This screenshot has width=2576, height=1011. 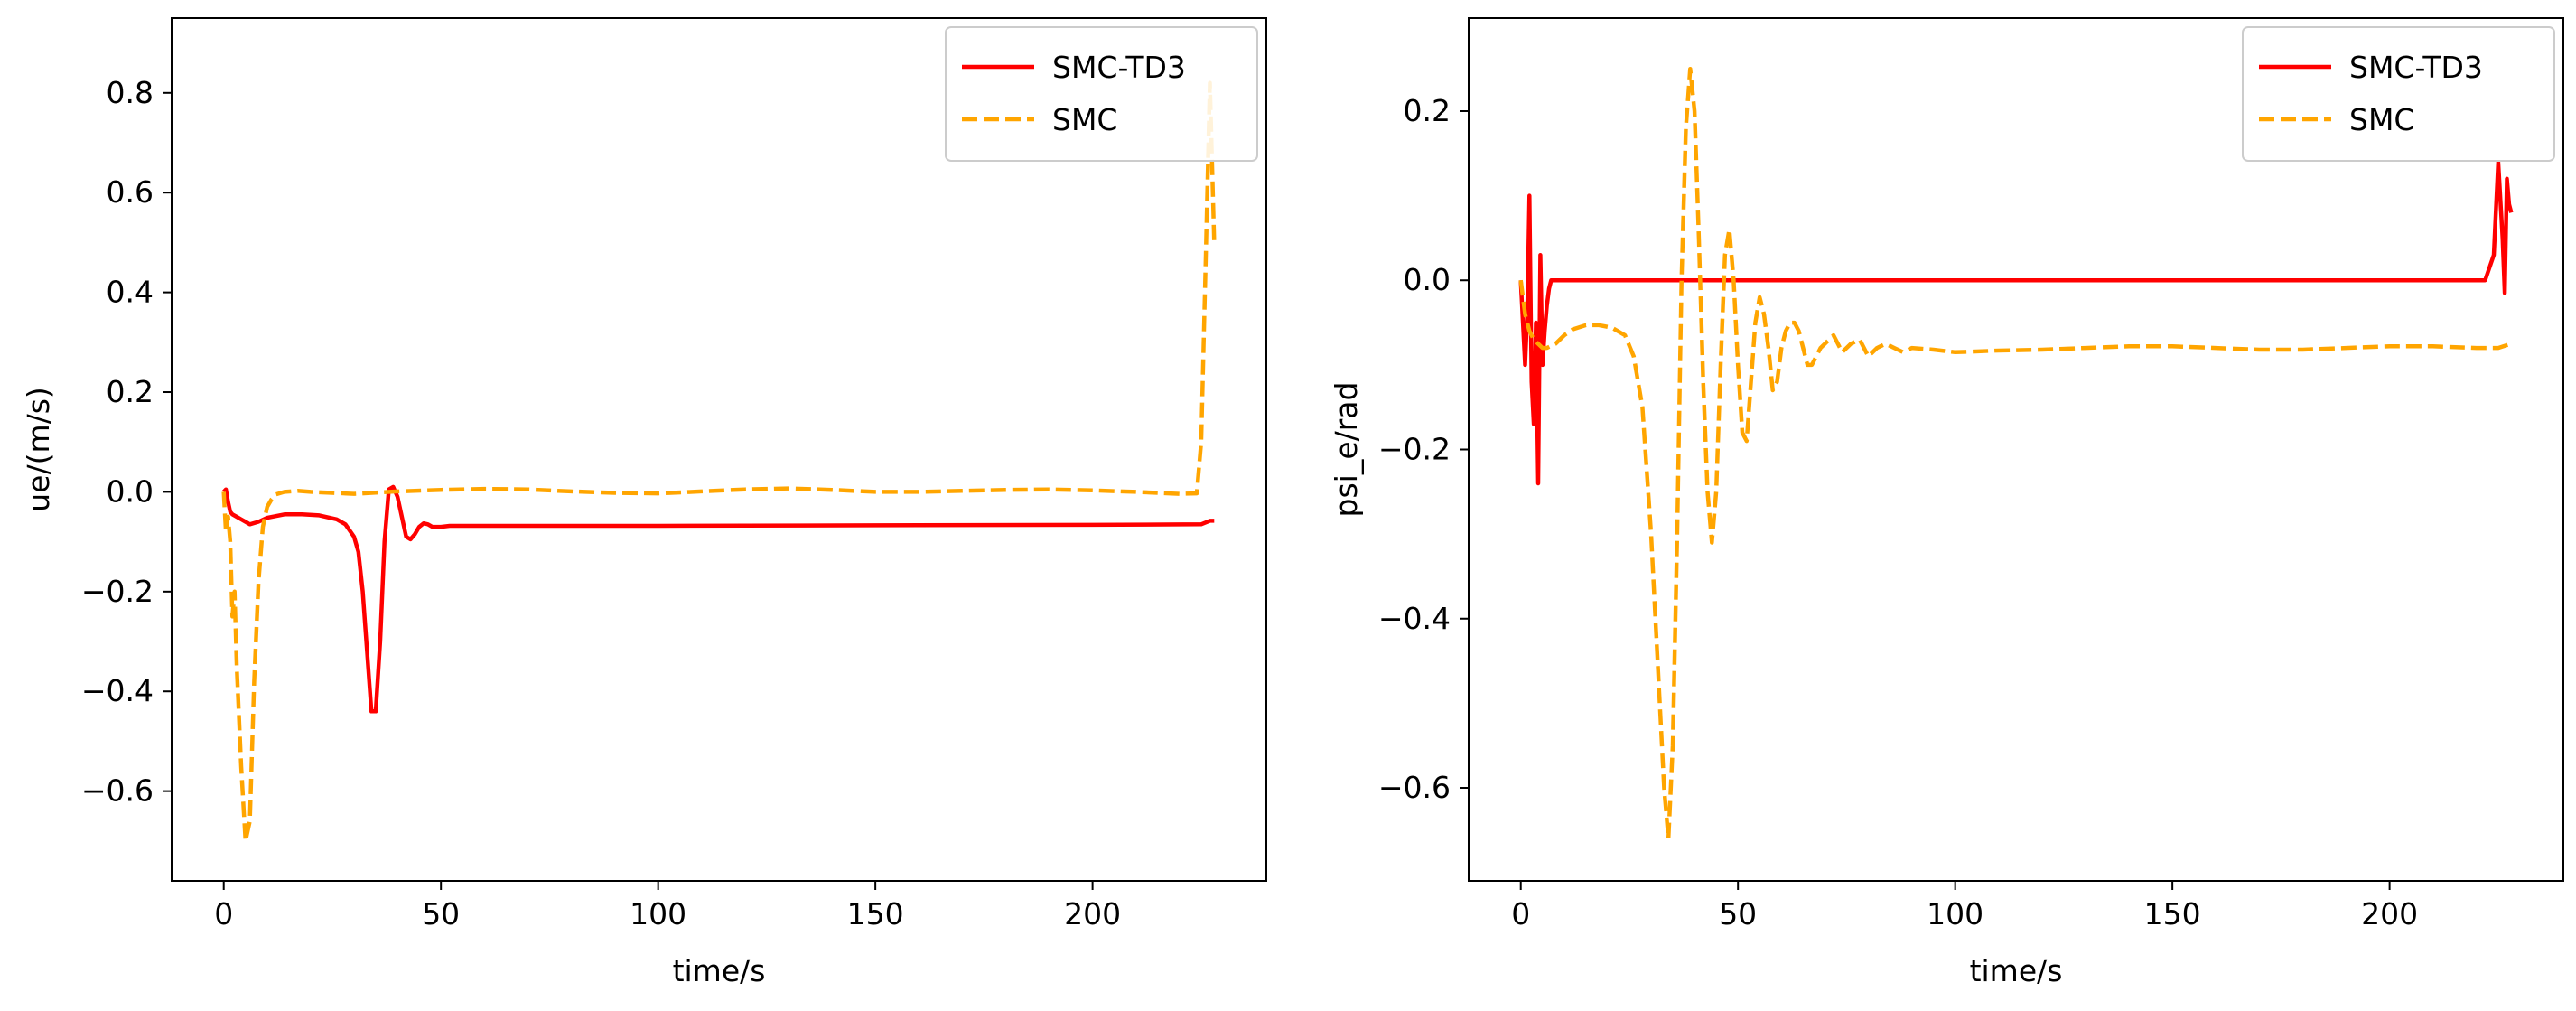 I want to click on y-axis-title: ue/(m/s), so click(x=38, y=449).